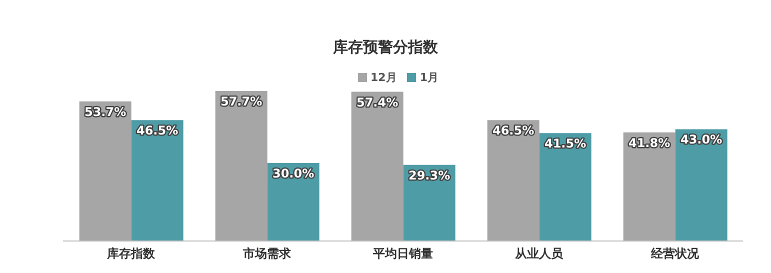 The image size is (771, 273). I want to click on data-label: 41.8%, so click(649, 143).